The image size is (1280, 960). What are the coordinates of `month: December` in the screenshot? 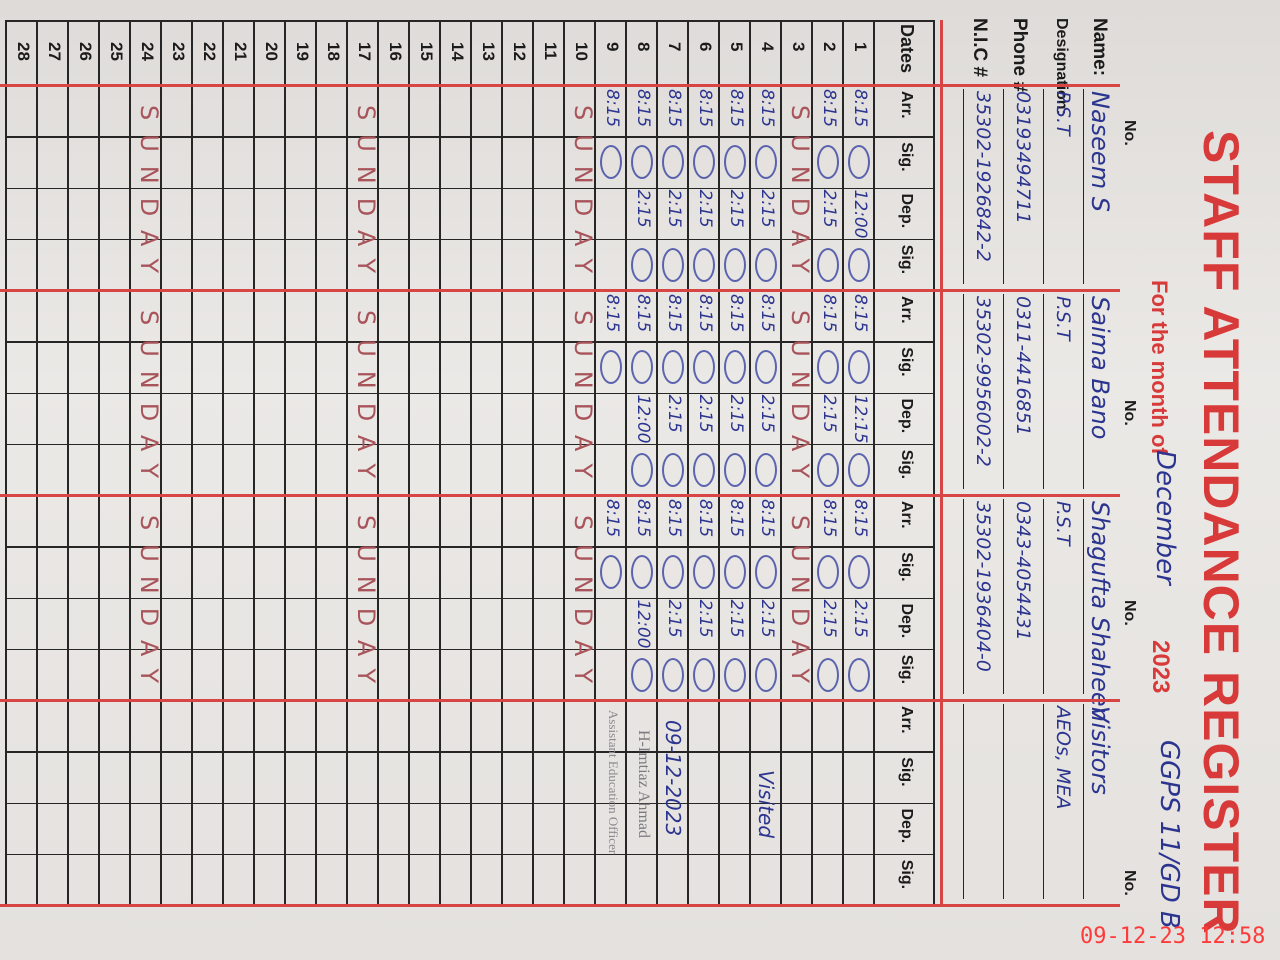 It's located at (1165, 517).